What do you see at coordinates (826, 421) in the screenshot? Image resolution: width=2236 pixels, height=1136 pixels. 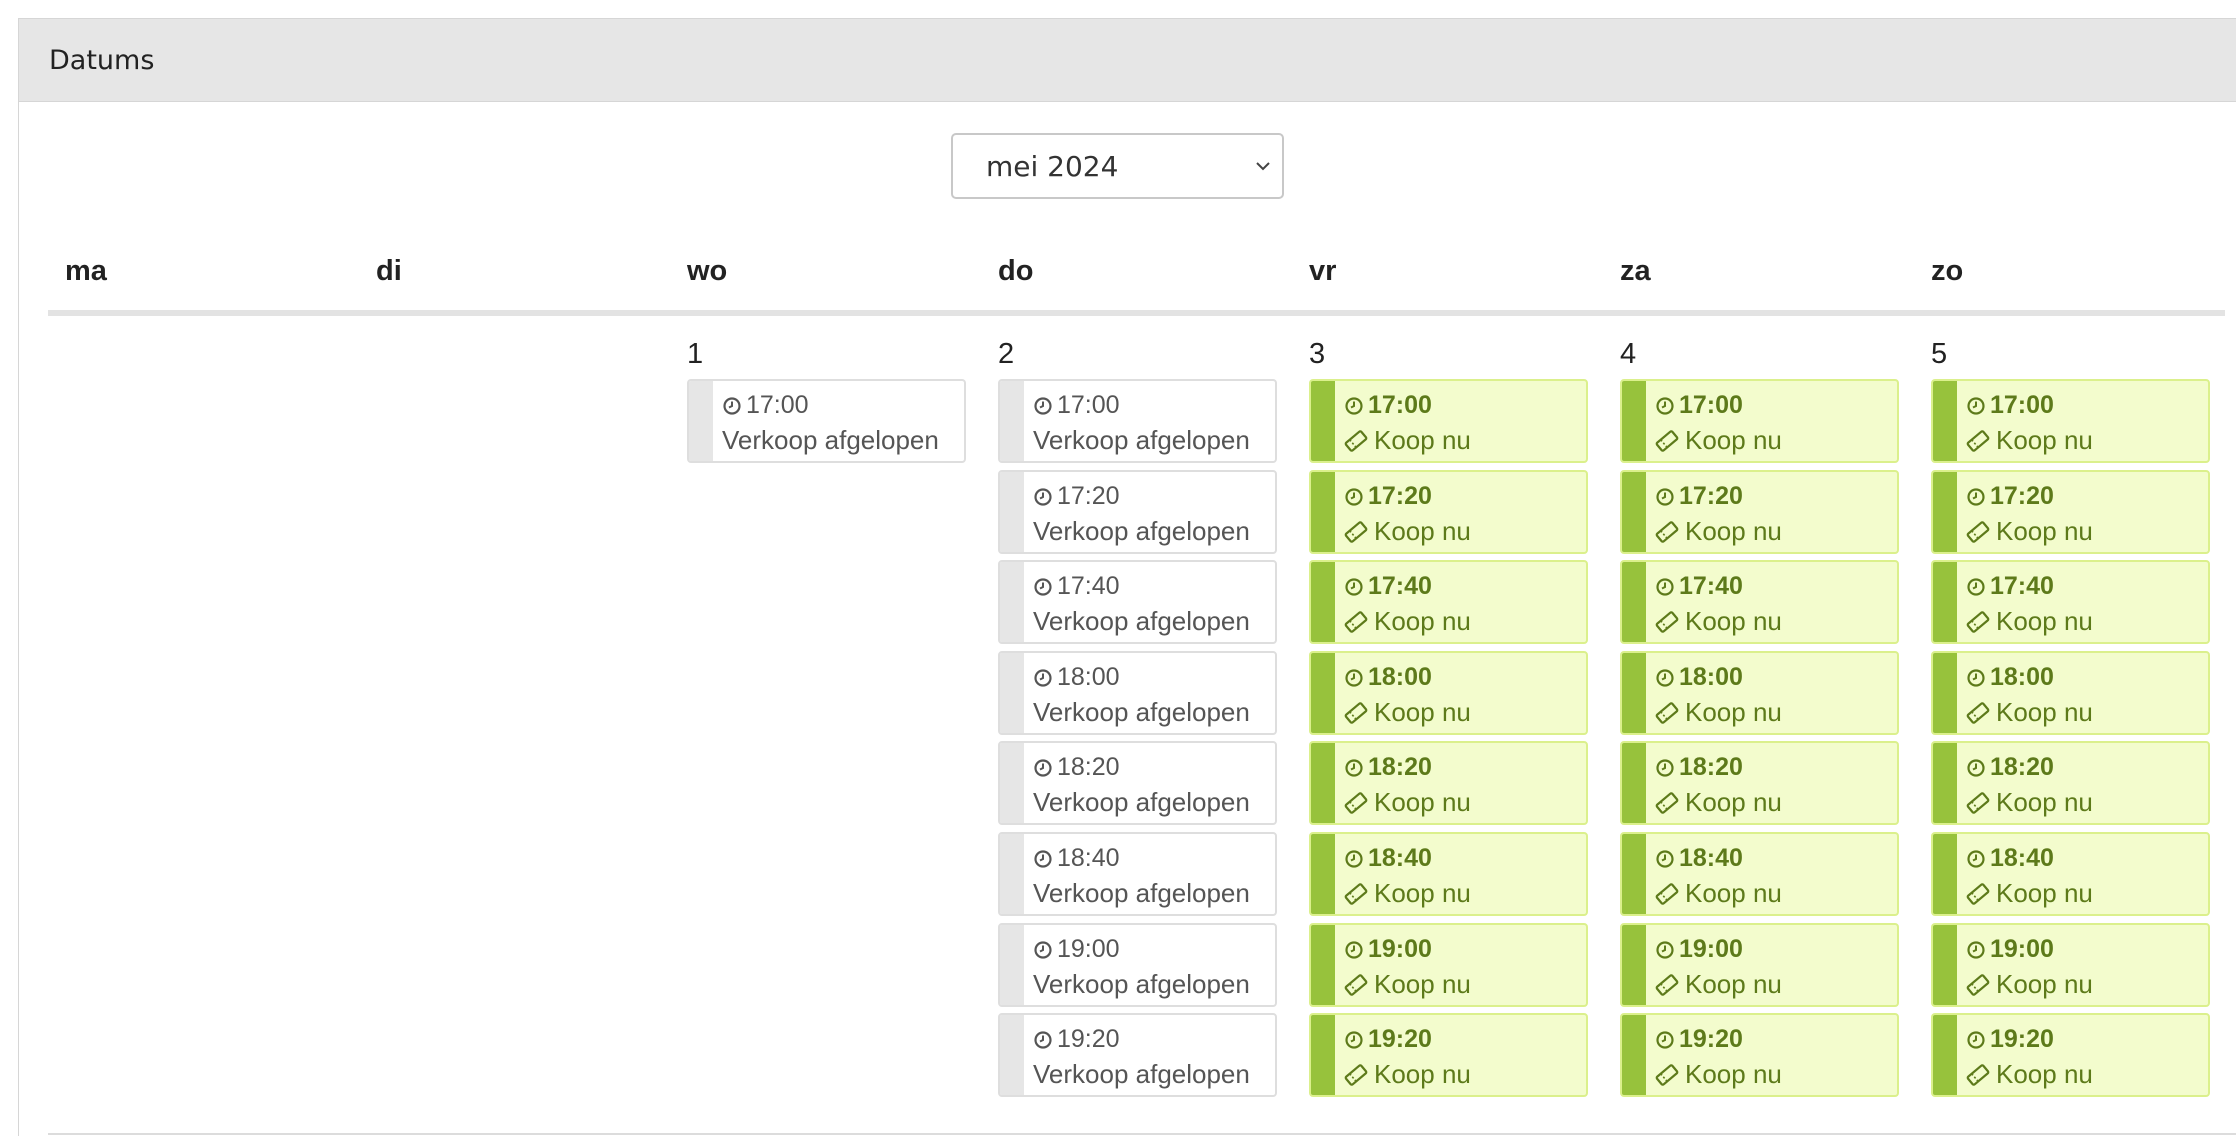 I see `timeslot-sold-out: 17:00 Verkoop afgelopen` at bounding box center [826, 421].